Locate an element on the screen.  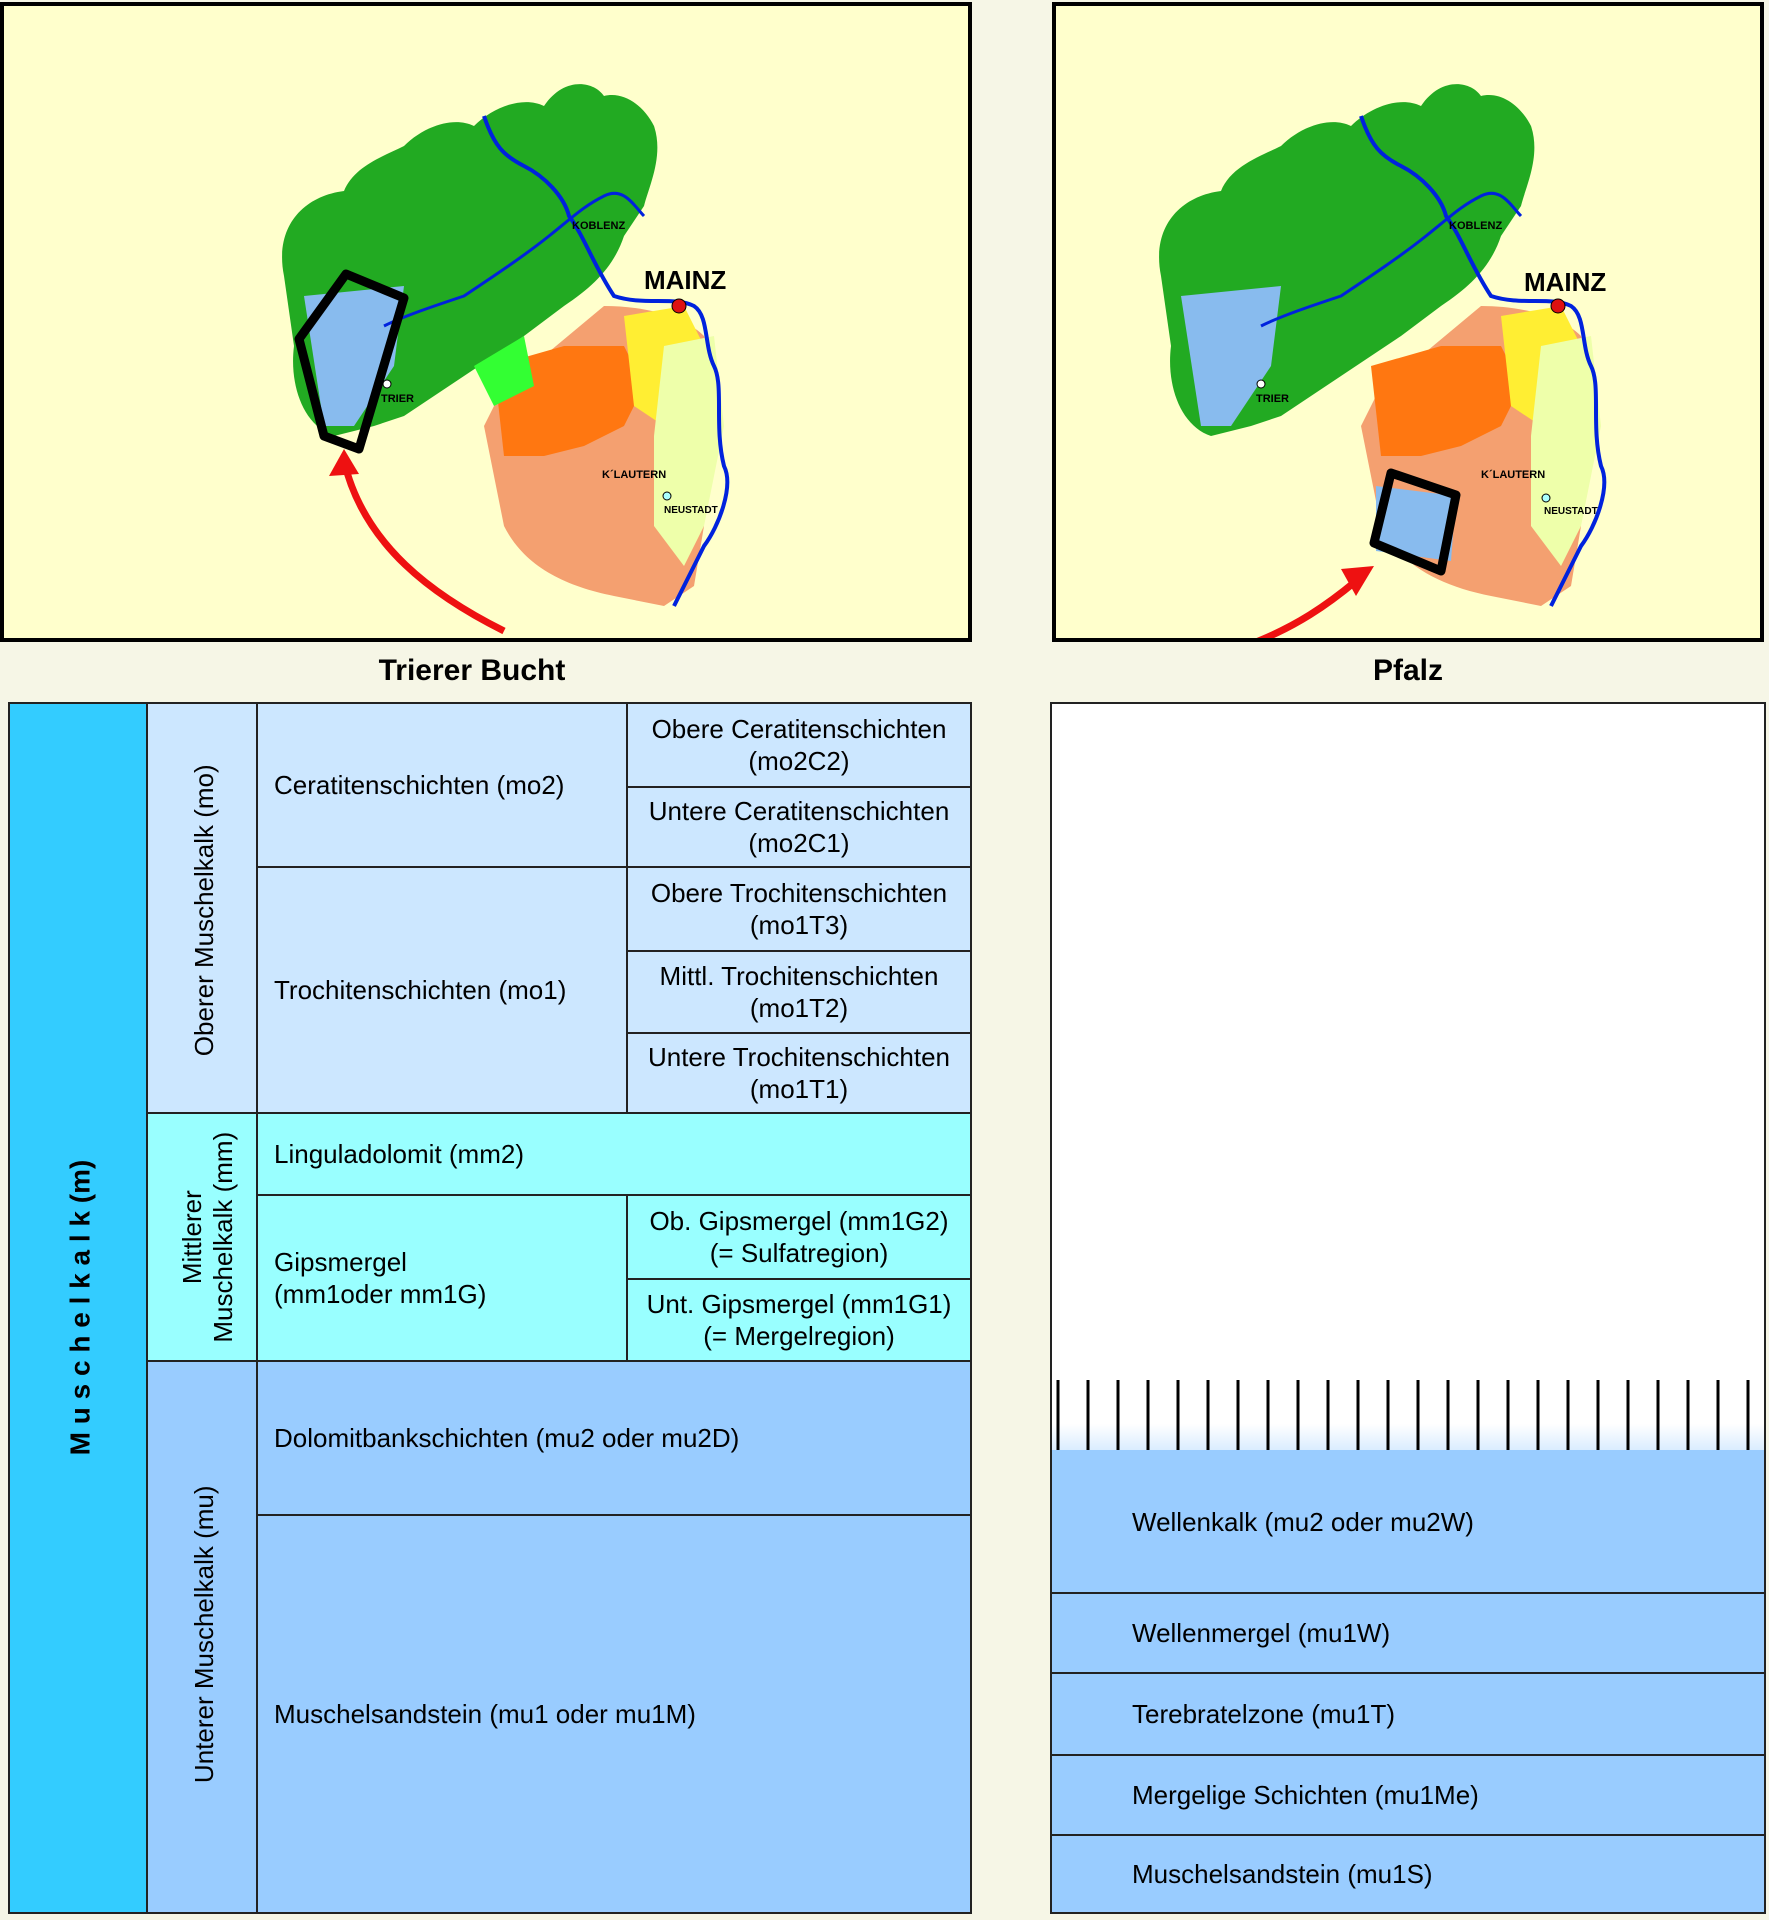
member-untere-ceratitenschichten: Untere Ceratitenschichten (mo2C1) is located at coordinates (799, 827).